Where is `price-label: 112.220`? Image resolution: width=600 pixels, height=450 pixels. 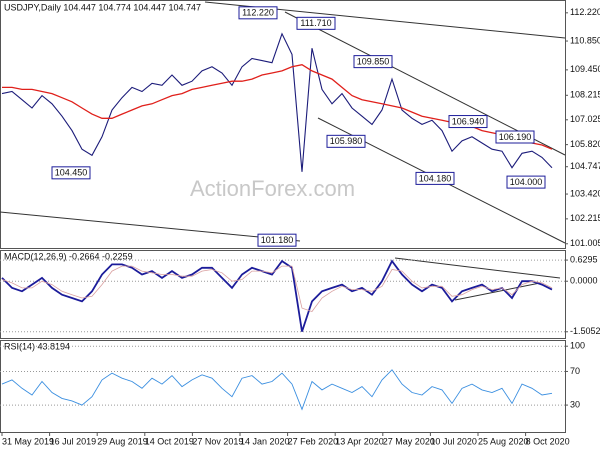 price-label: 112.220 is located at coordinates (258, 13).